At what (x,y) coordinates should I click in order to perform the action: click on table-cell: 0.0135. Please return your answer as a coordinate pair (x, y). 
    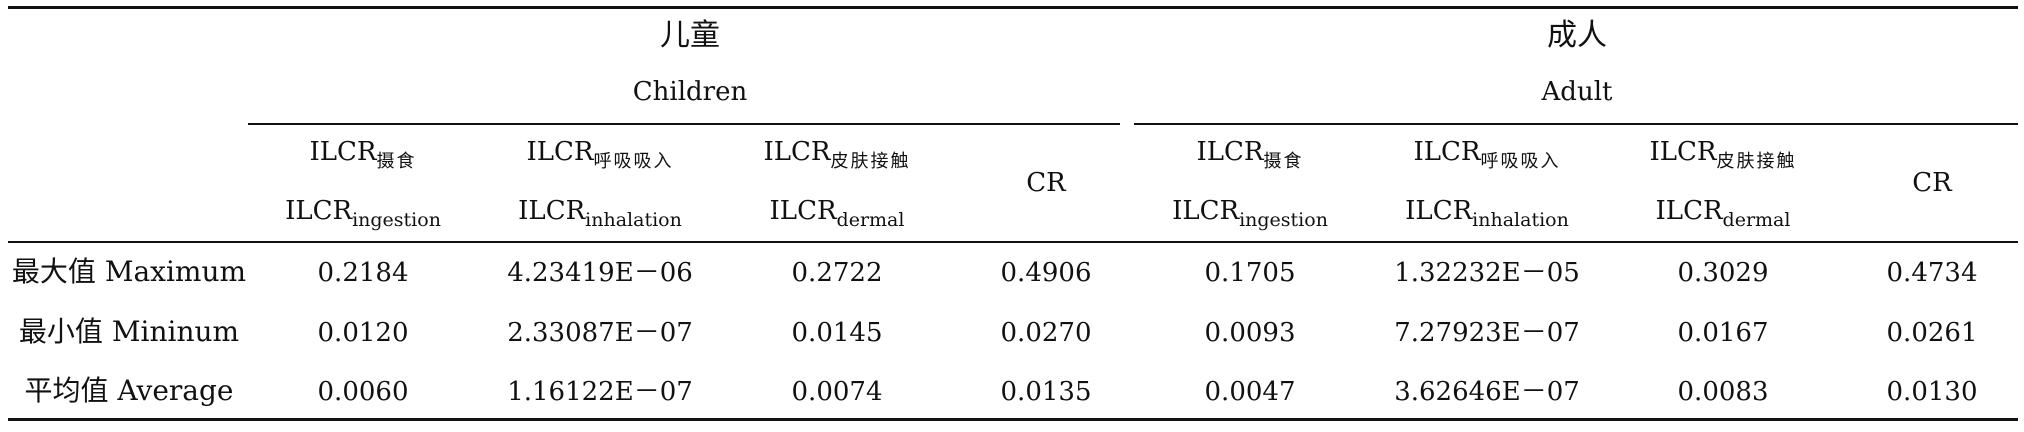
    Looking at the image, I should click on (1046, 392).